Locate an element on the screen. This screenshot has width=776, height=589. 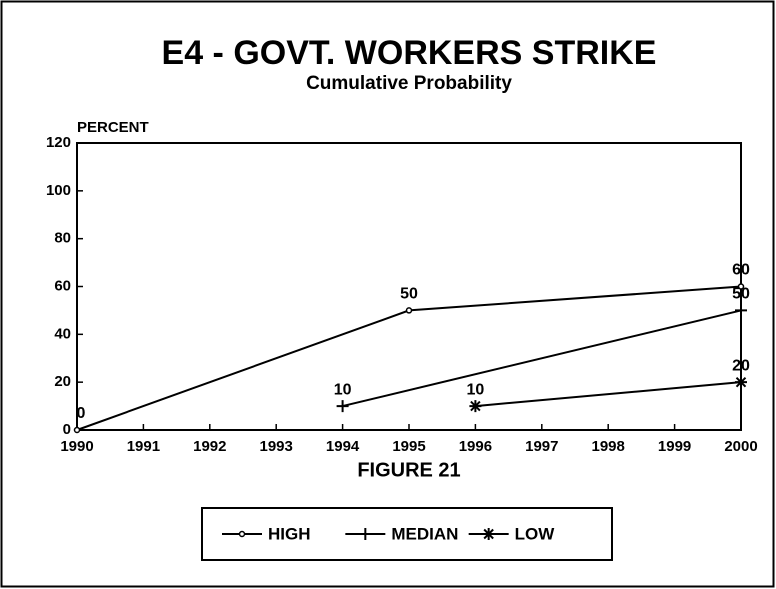
data-label: 20 is located at coordinates (741, 365).